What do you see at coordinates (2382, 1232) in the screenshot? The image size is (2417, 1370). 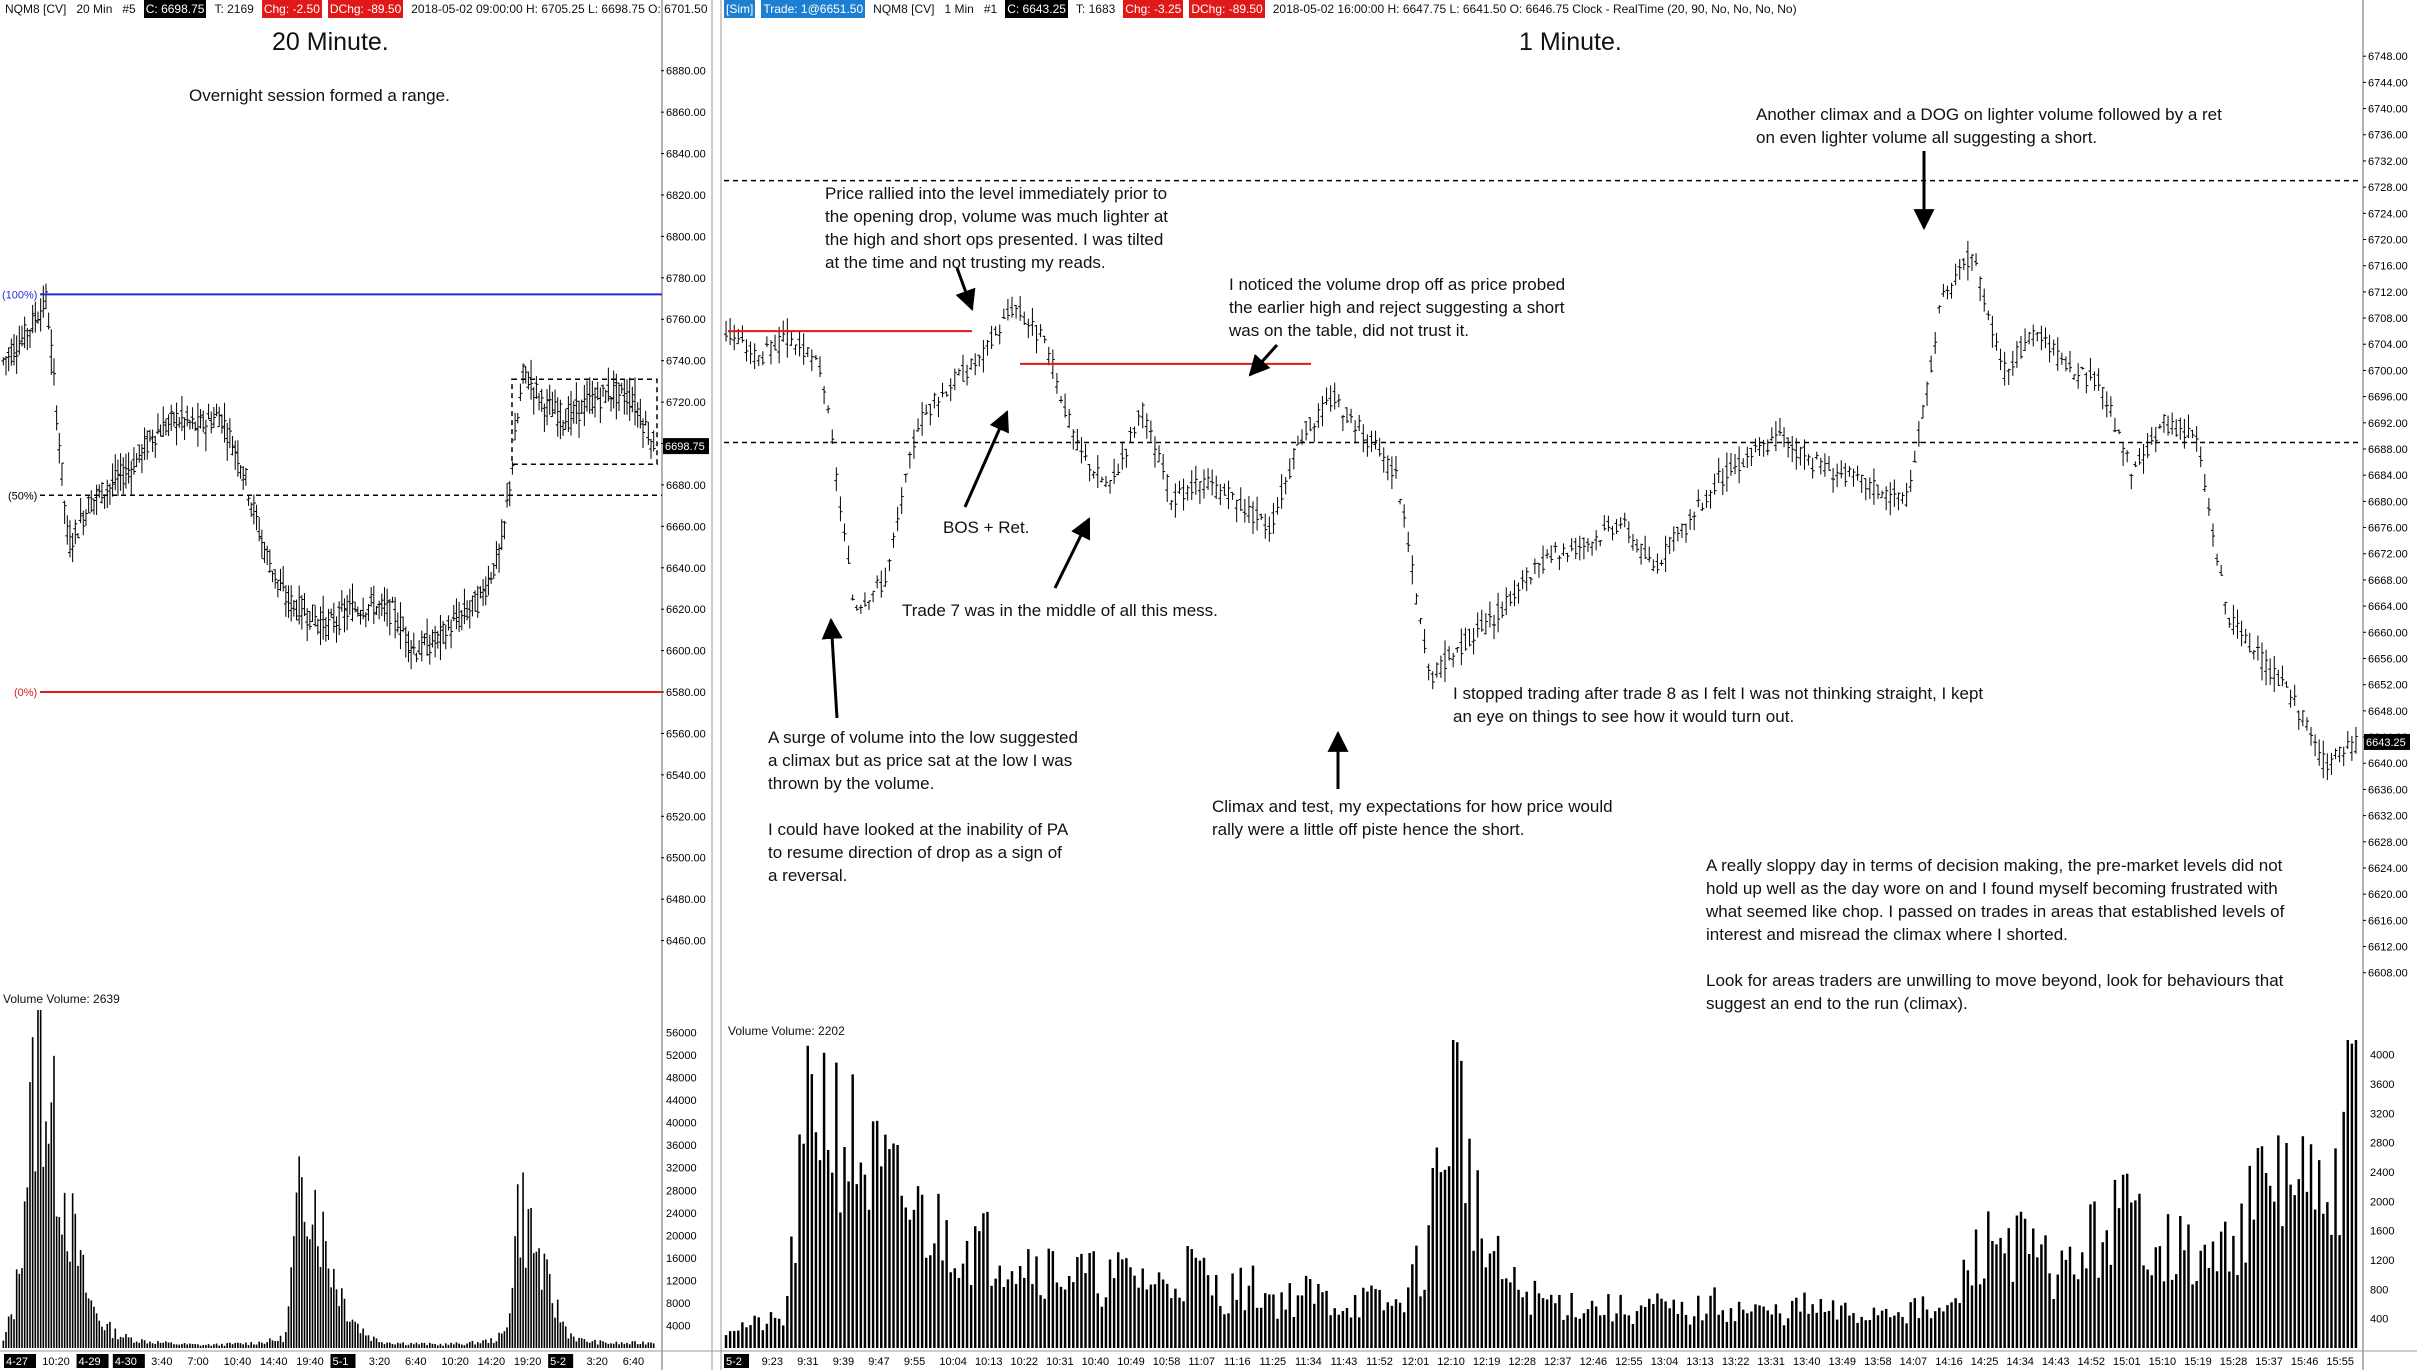 I see `right-volume-tick: 1600` at bounding box center [2382, 1232].